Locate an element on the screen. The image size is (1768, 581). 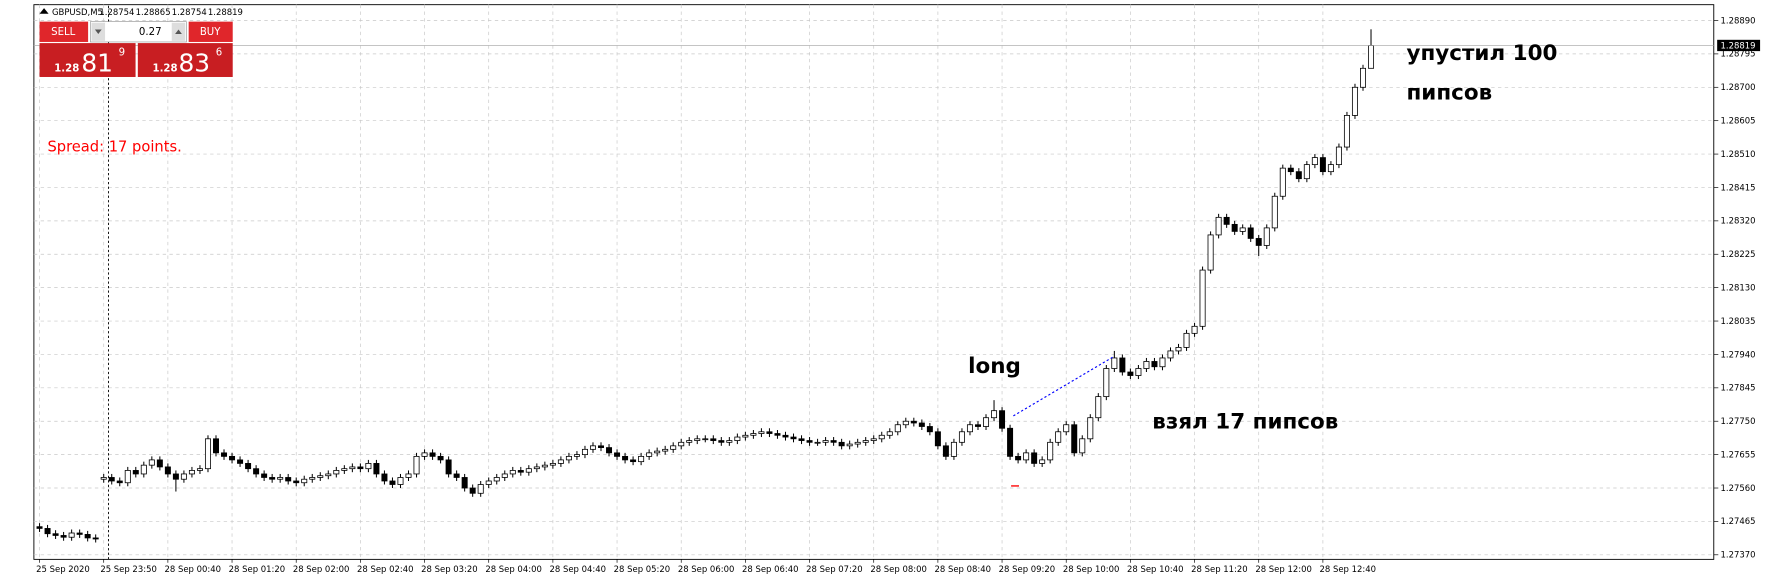
bid-big: 81 is located at coordinates (97, 62).